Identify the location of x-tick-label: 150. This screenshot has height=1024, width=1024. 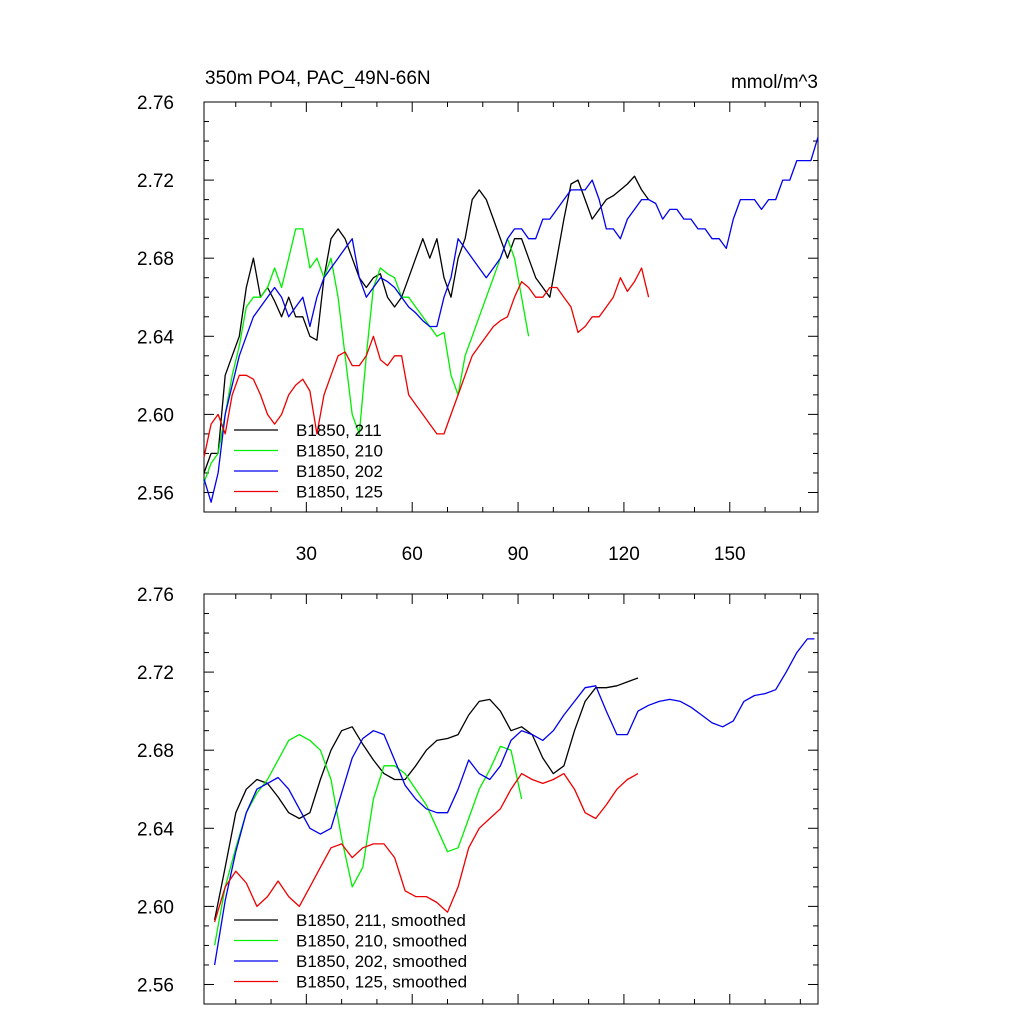
(730, 554).